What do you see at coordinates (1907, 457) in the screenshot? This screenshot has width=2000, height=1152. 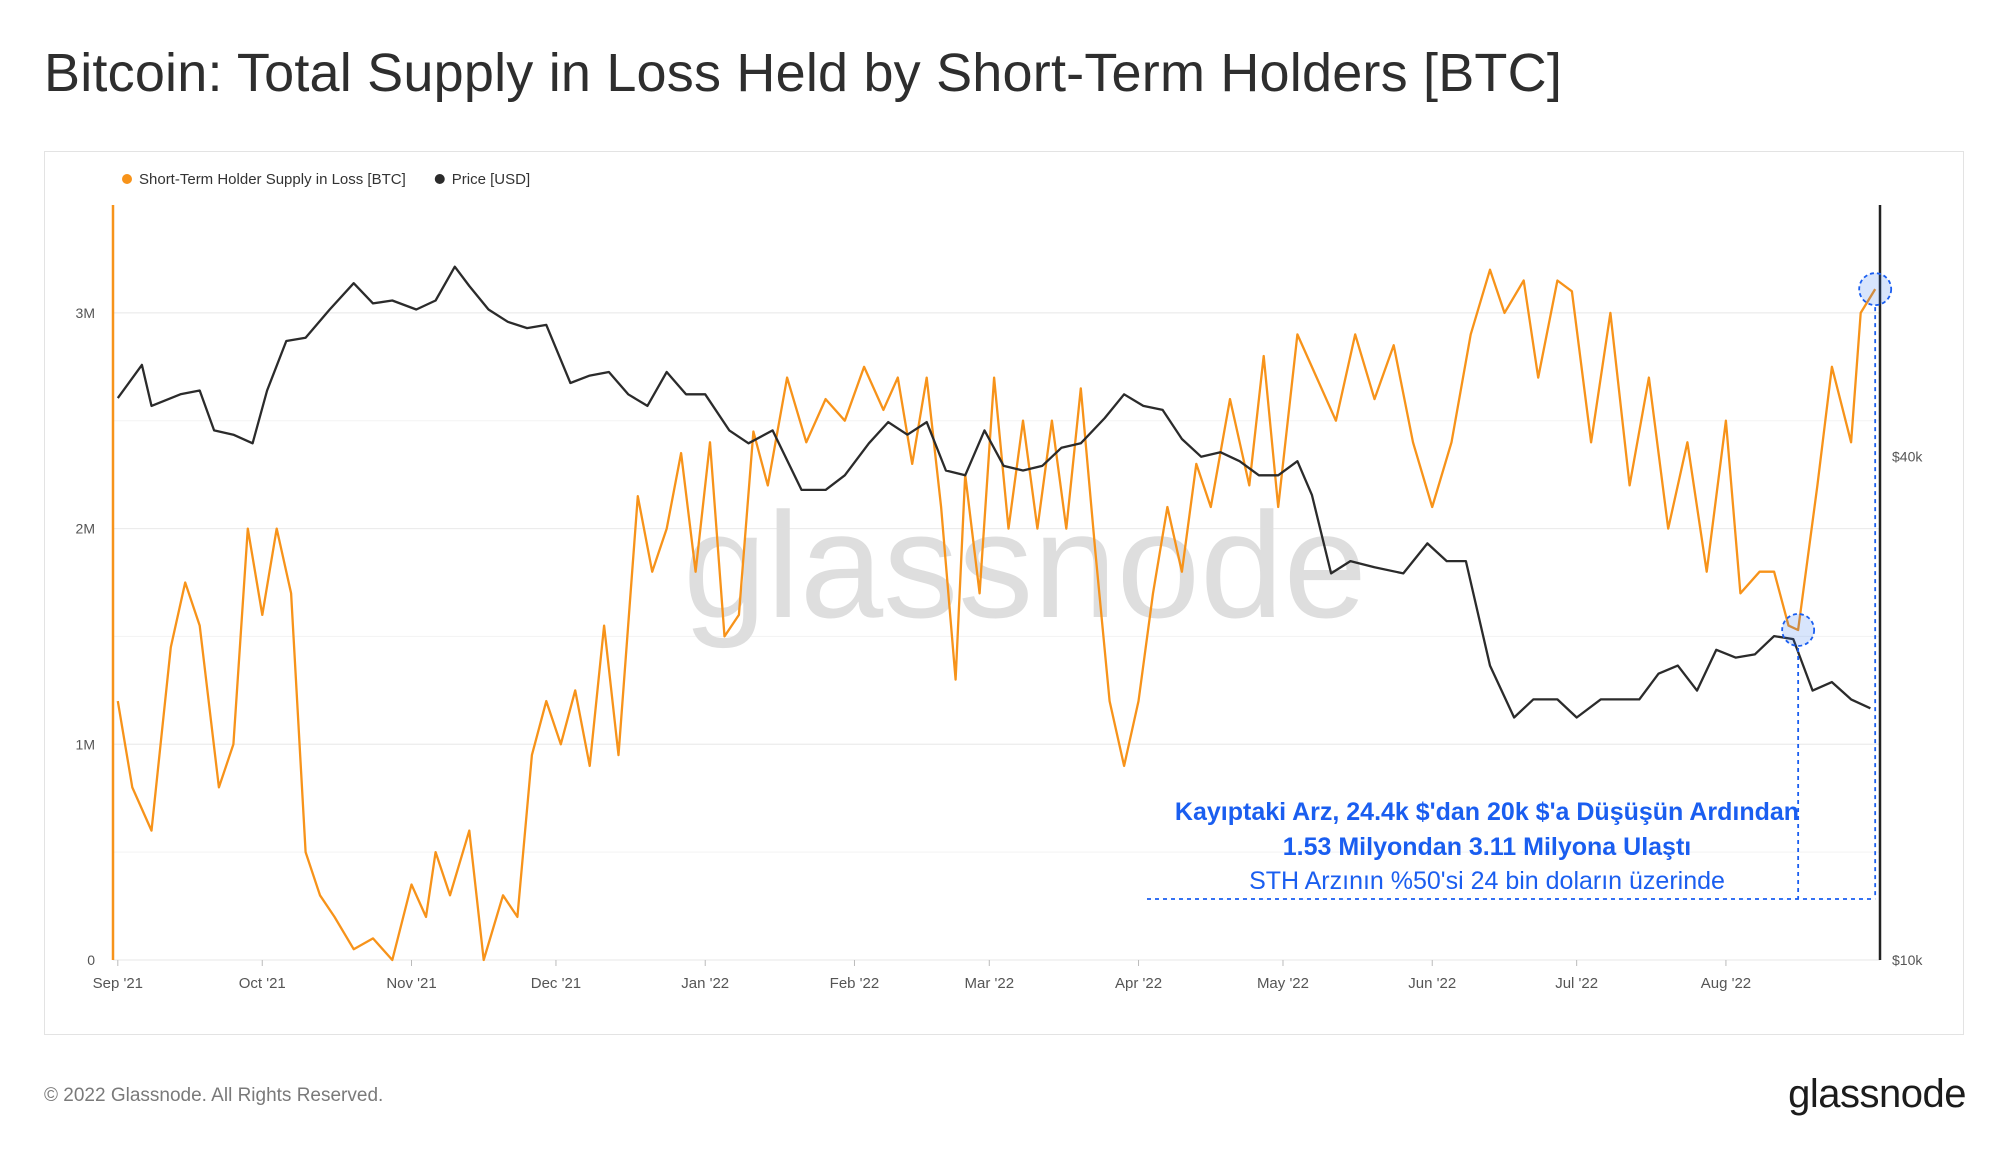 I see `y-right-tick-label: $40k` at bounding box center [1907, 457].